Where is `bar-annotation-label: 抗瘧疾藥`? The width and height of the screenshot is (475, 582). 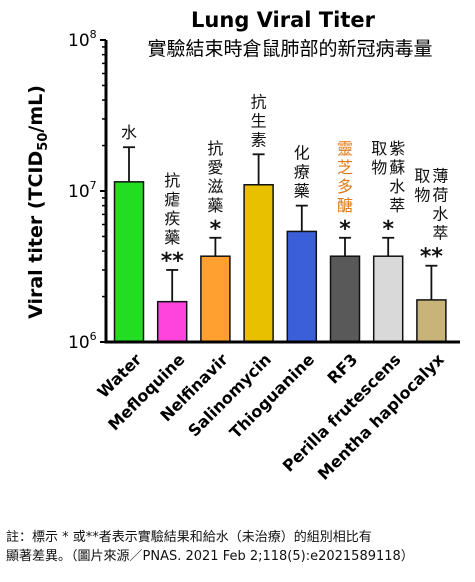 bar-annotation-label: 抗瘧疾藥 is located at coordinates (172, 209).